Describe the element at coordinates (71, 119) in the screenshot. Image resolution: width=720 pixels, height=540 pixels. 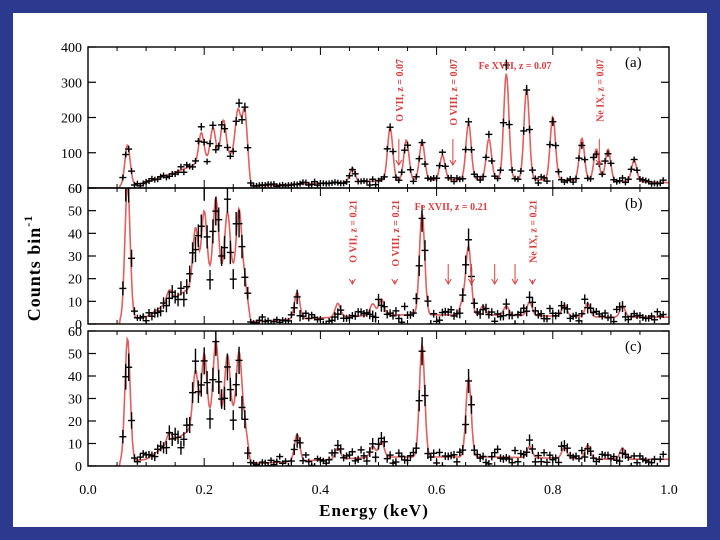
I see `y-tick-label: 200` at that location.